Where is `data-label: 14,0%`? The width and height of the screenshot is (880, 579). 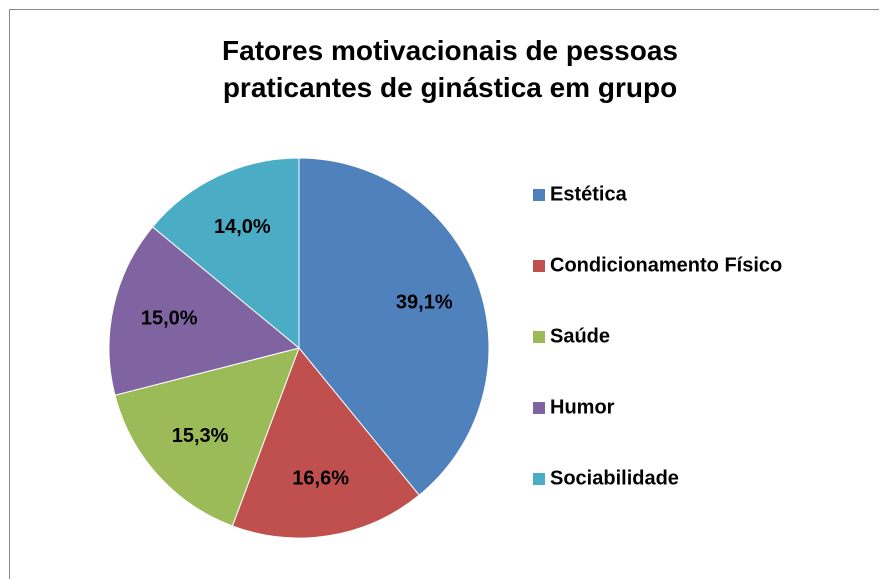
data-label: 14,0% is located at coordinates (242, 227).